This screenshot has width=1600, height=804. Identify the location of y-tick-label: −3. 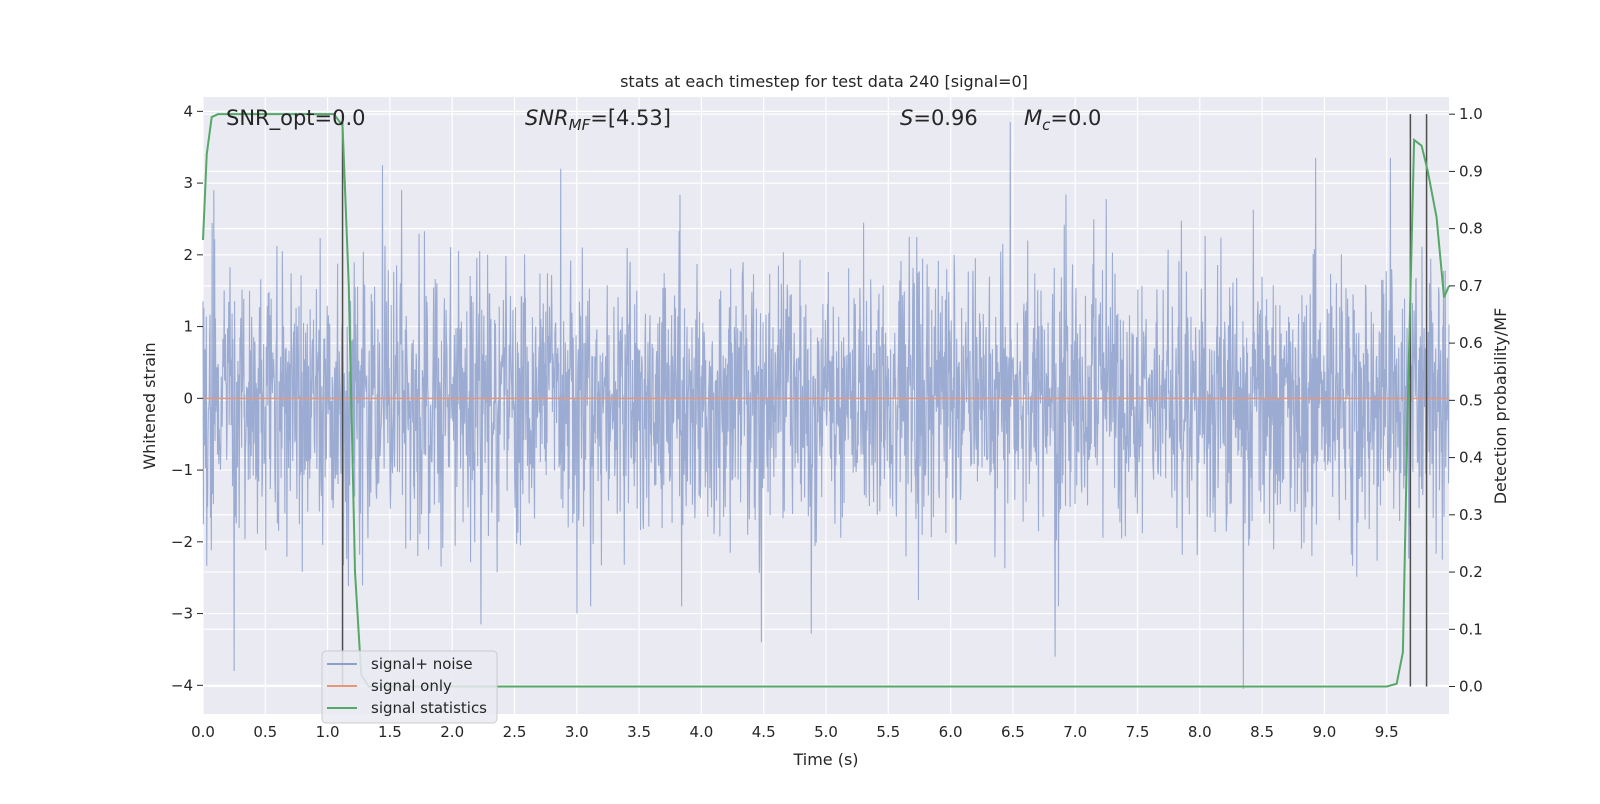
(182, 614).